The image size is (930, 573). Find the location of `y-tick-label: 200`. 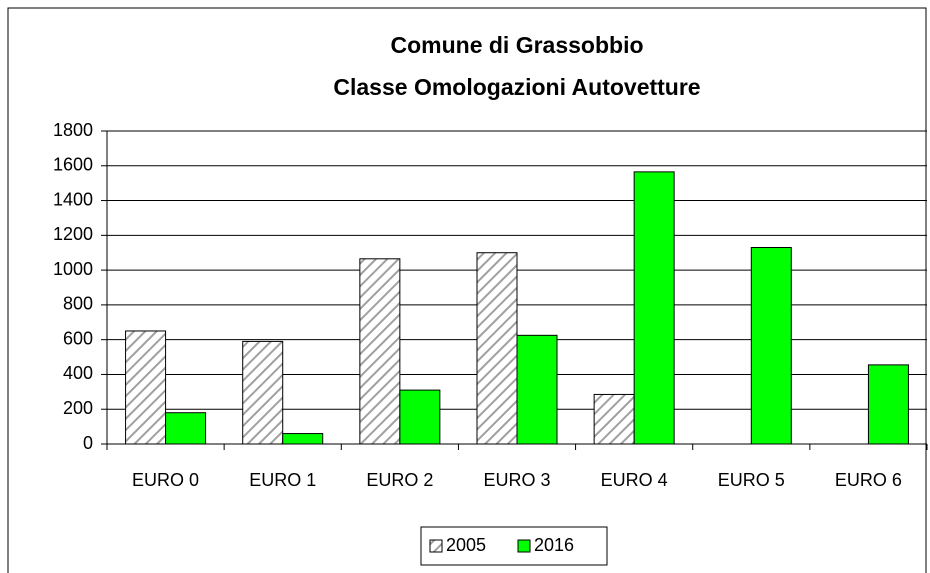

y-tick-label: 200 is located at coordinates (78, 408).